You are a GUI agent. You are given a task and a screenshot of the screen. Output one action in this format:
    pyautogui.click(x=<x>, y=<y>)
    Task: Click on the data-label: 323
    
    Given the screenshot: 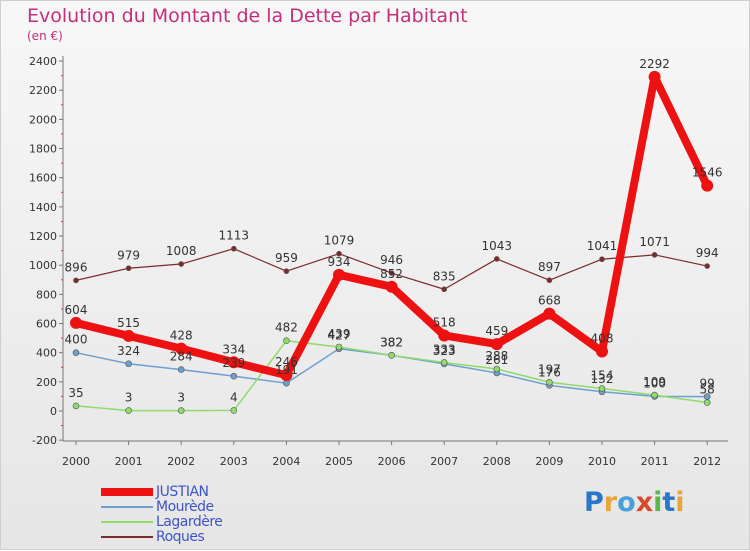 What is the action you would take?
    pyautogui.click(x=444, y=351)
    